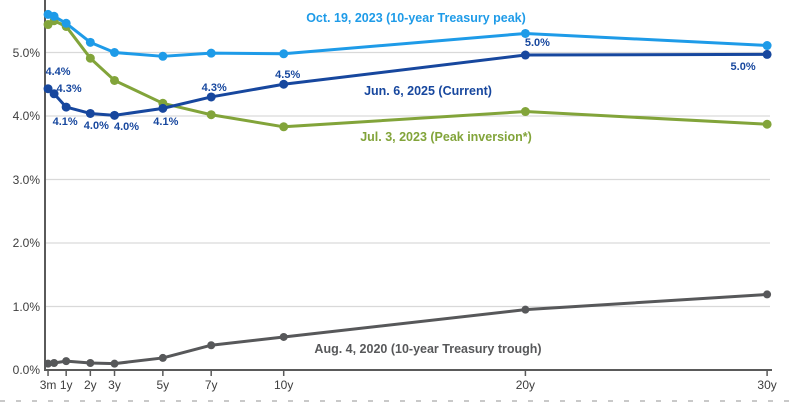  I want to click on x-tick-label-1y: 1y, so click(66, 385).